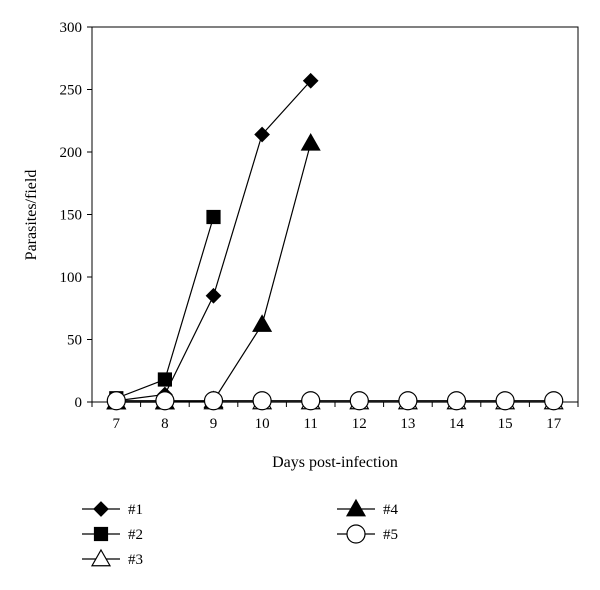 This screenshot has height=590, width=600. I want to click on x-tick-label: 10, so click(262, 424).